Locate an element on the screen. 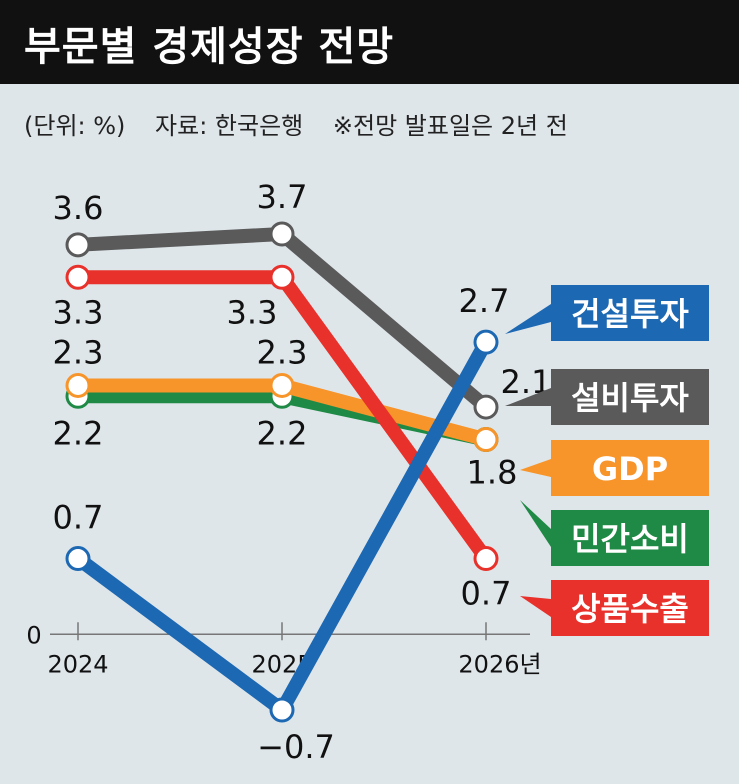  data-label-설비투자-1: 3.7 is located at coordinates (282, 197).